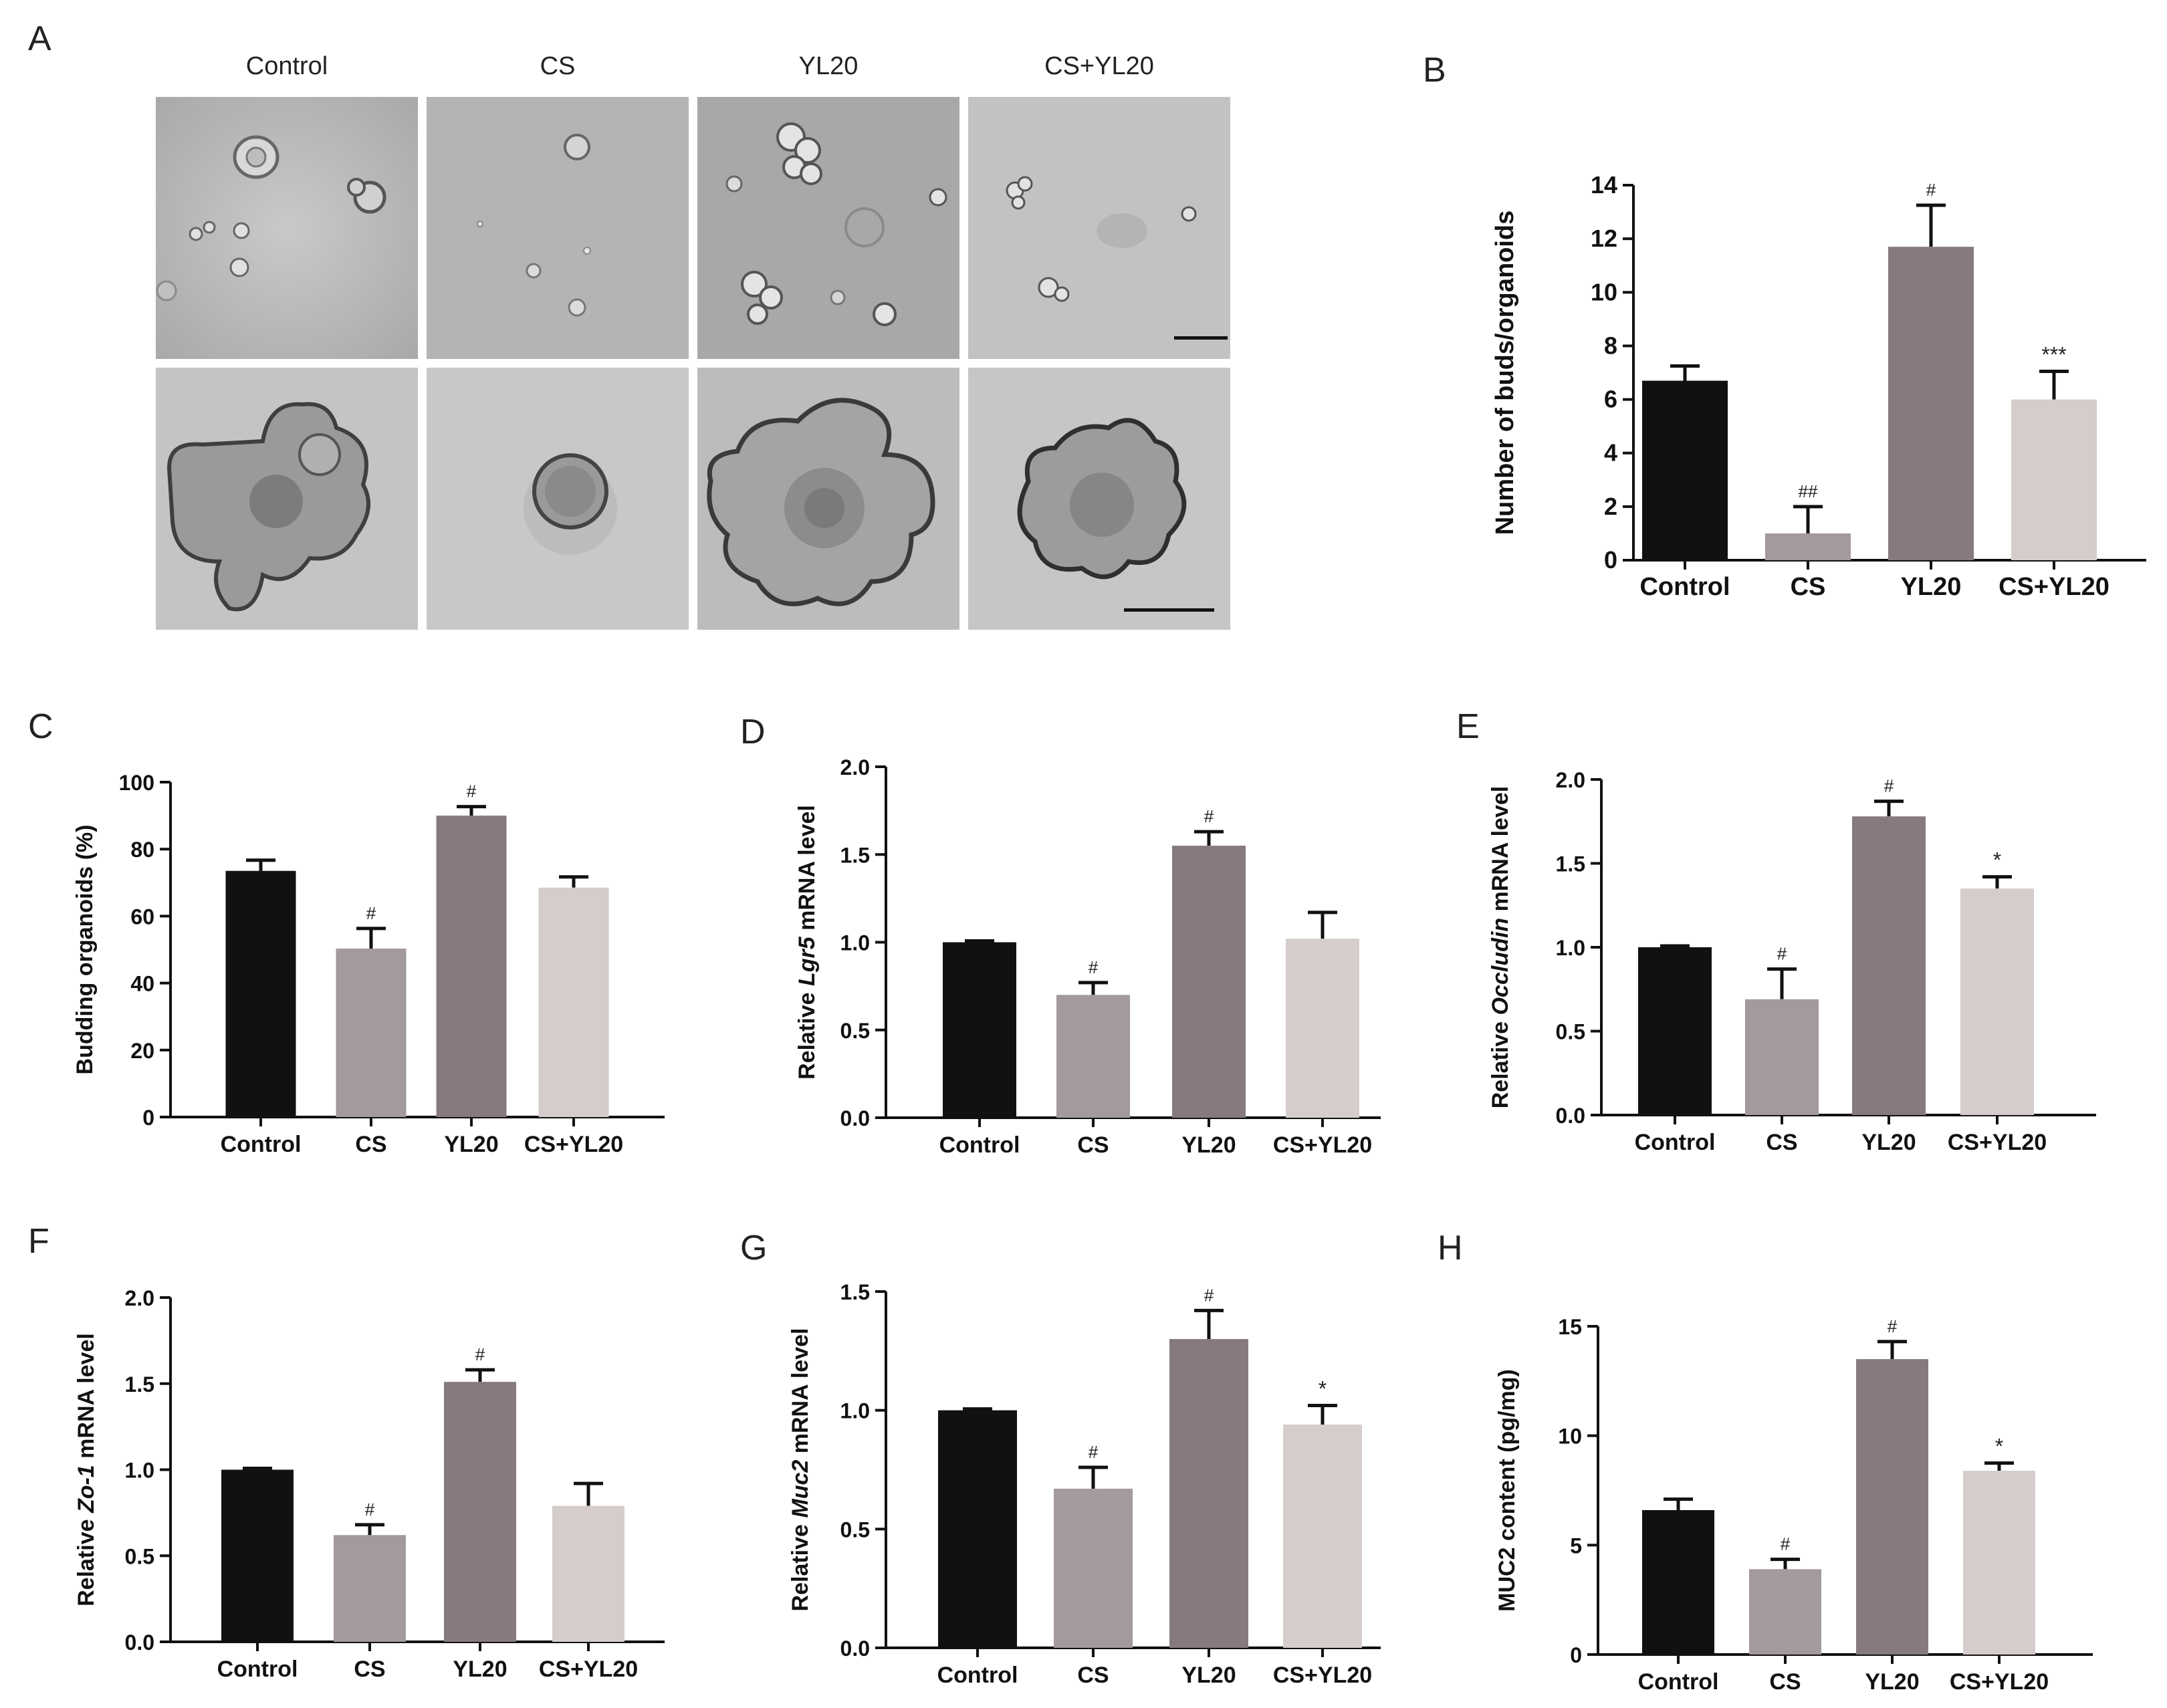 The width and height of the screenshot is (2167, 1708). I want to click on y-axis-label: Budding organoids (%), so click(85, 950).